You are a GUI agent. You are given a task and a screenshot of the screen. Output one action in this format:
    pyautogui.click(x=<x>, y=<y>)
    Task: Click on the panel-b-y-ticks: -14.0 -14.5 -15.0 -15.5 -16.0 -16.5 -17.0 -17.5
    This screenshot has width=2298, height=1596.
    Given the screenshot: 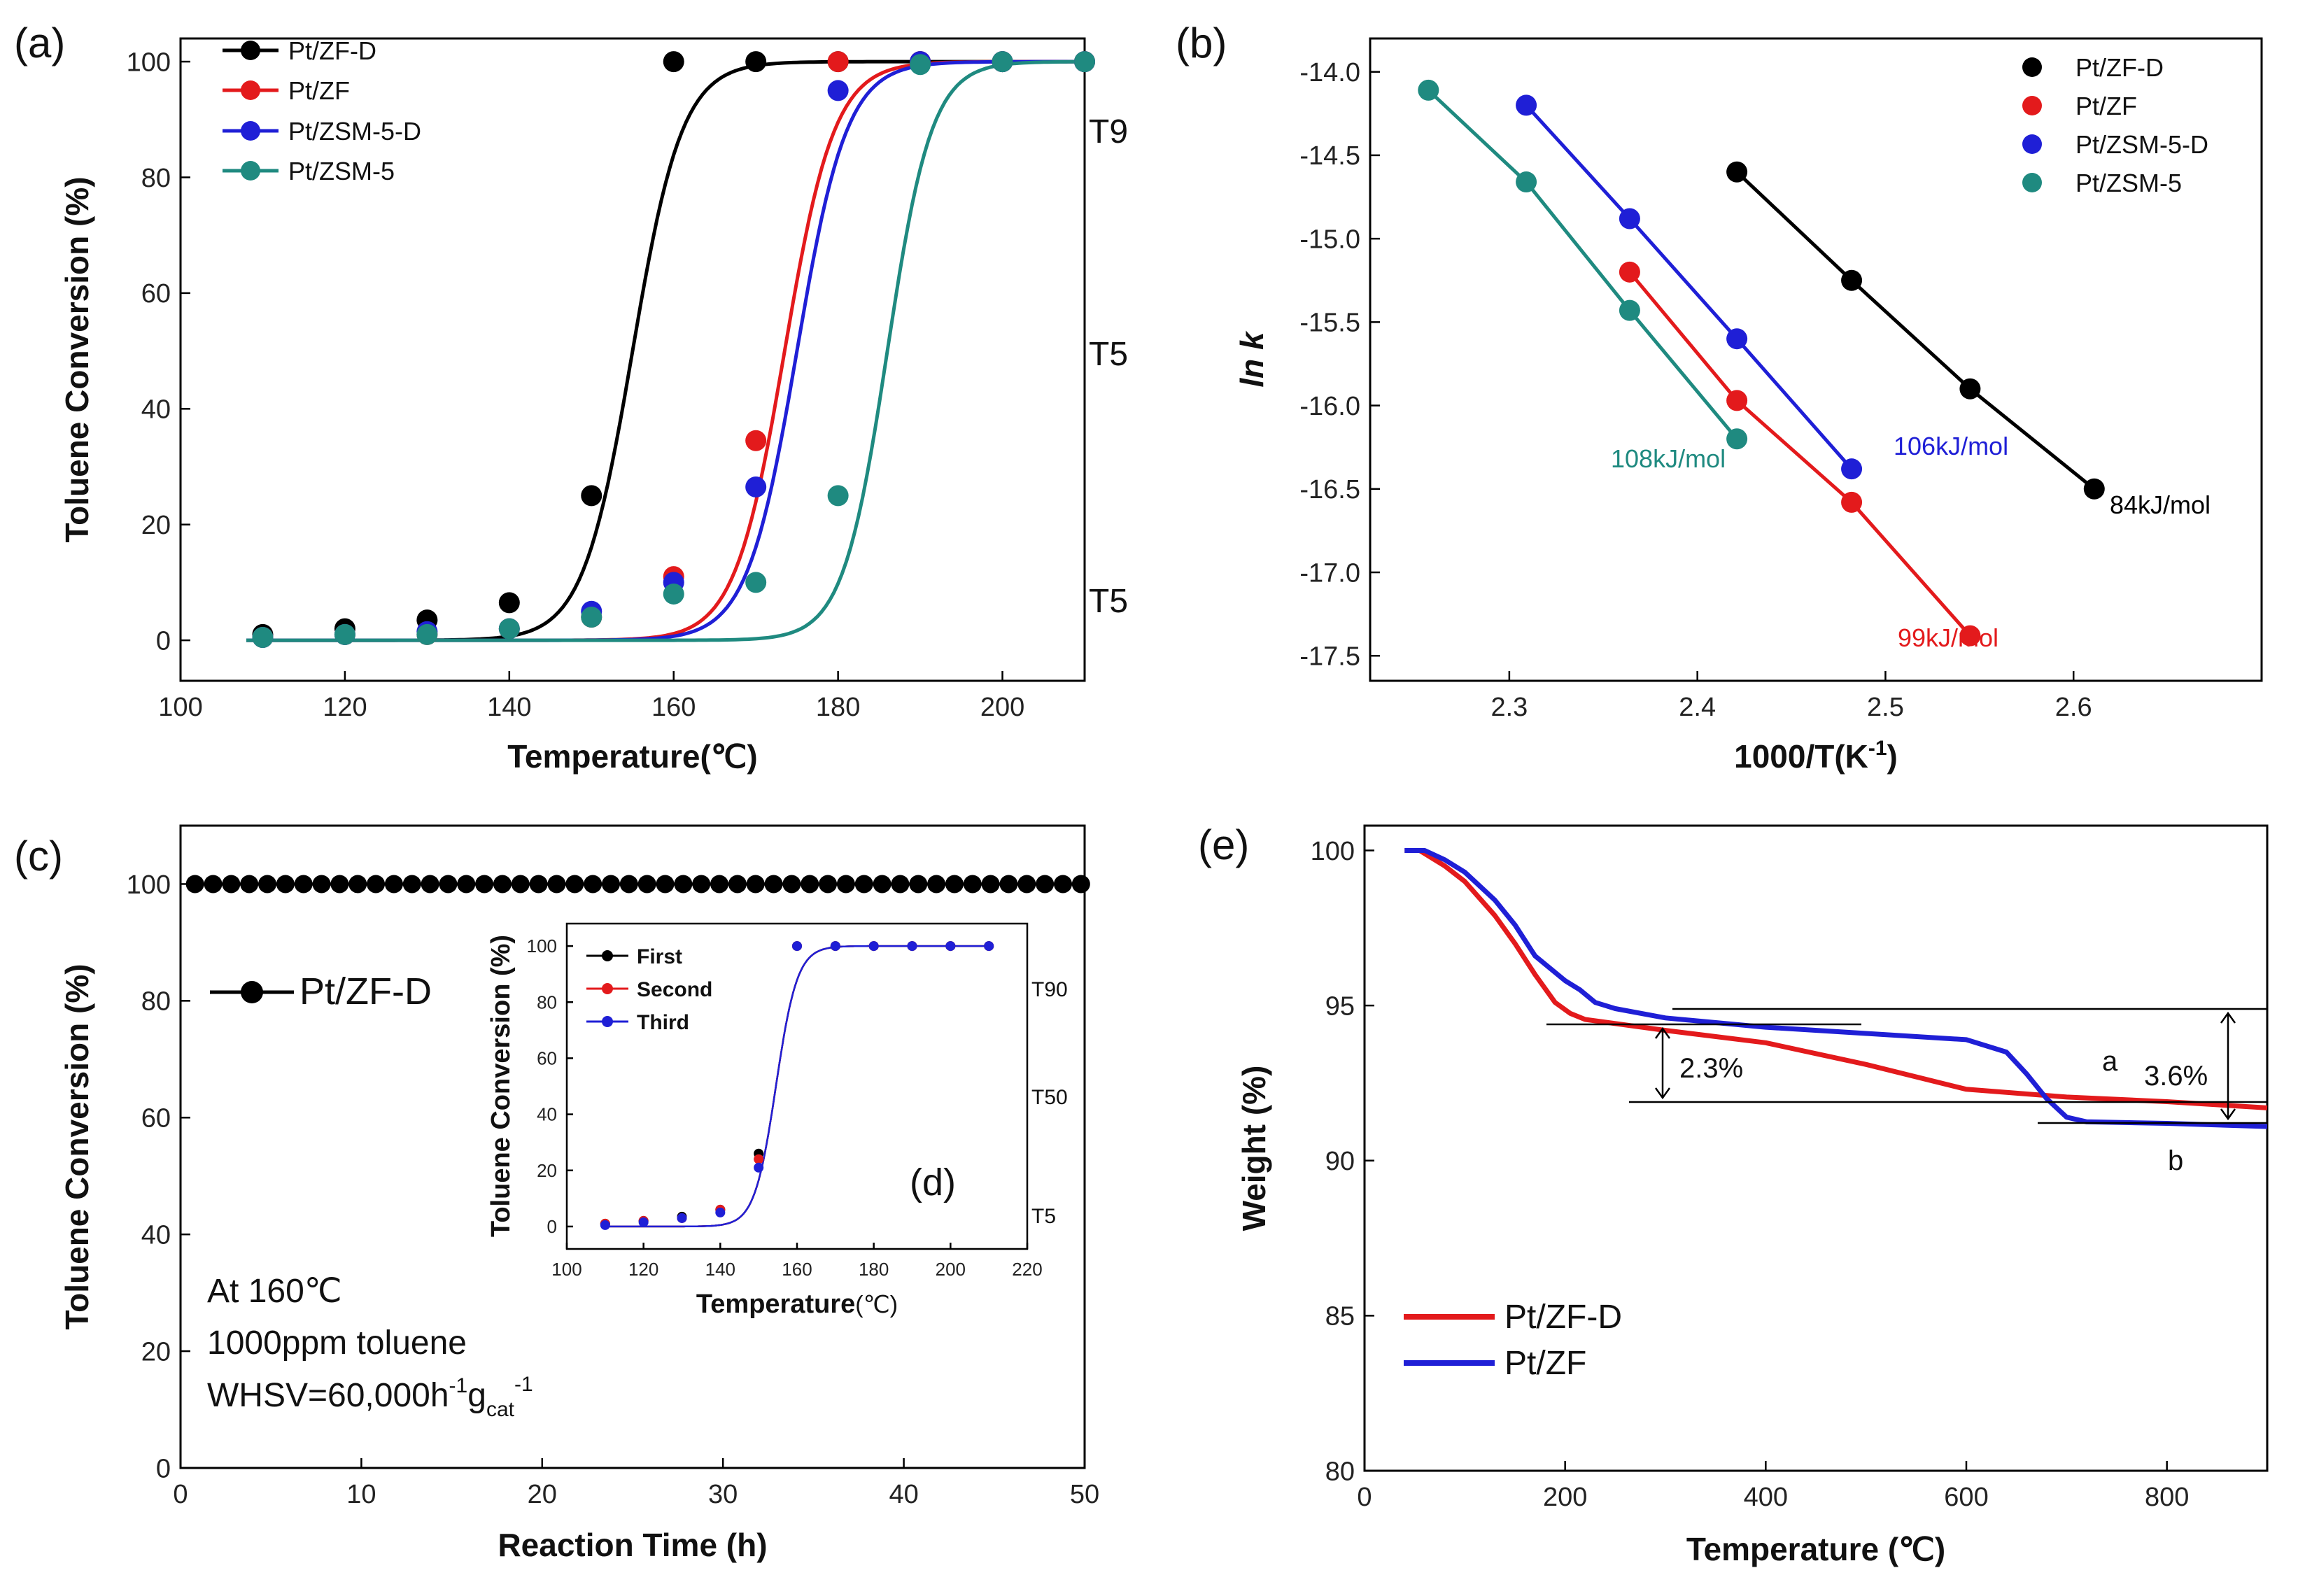 What is the action you would take?
    pyautogui.click(x=1339, y=365)
    